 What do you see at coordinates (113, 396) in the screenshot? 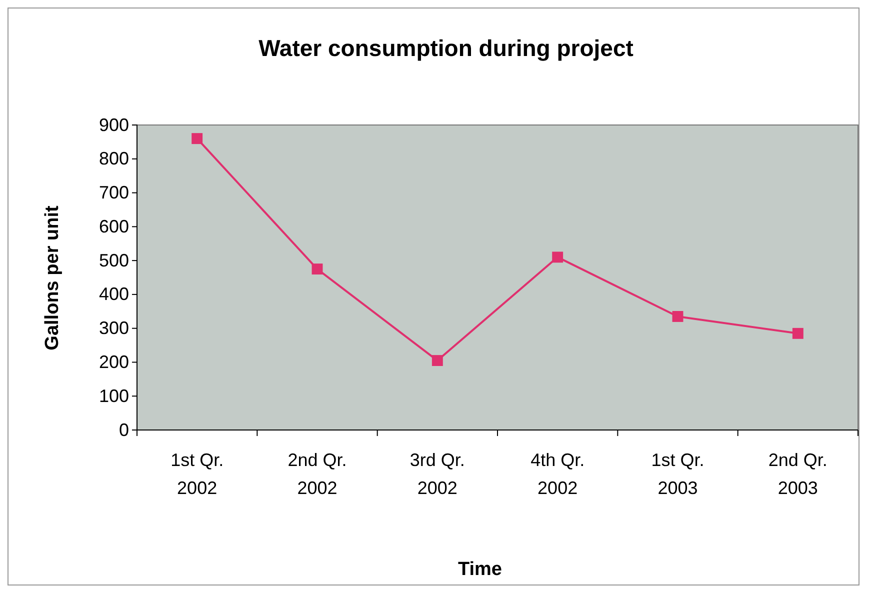
I see `y-tick-label: 100` at bounding box center [113, 396].